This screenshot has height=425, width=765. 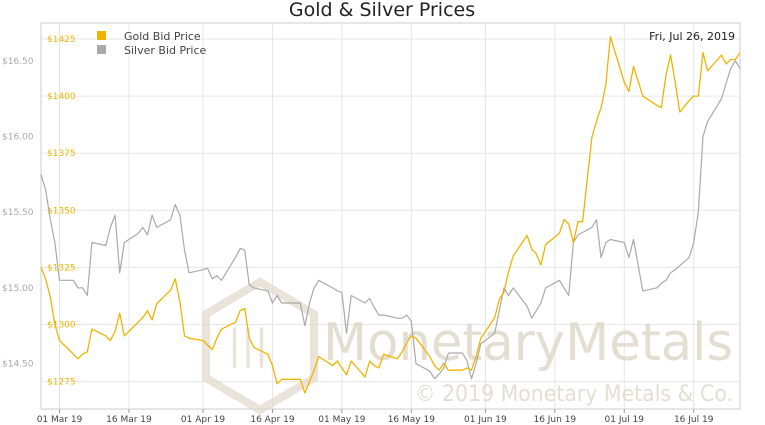 I want to click on x-tick-label: 16 Apr 19, so click(x=272, y=420).